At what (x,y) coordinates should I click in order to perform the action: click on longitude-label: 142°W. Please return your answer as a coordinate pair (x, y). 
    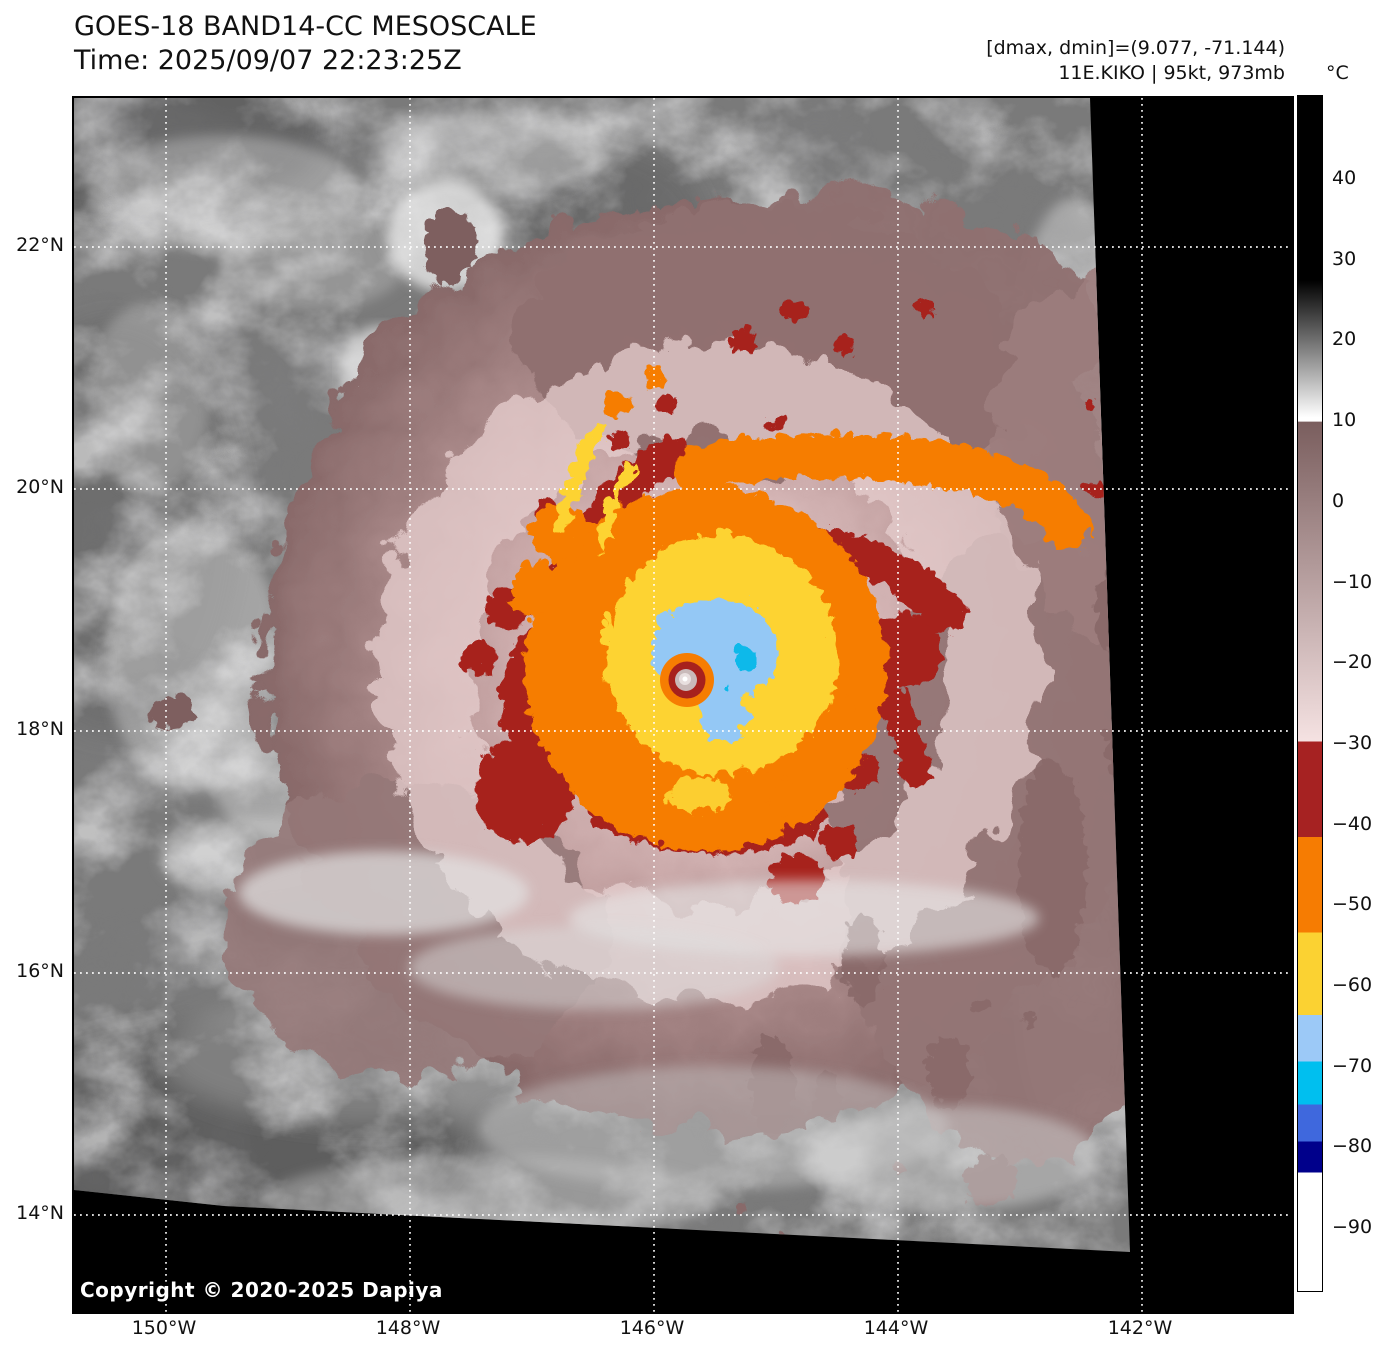
    Looking at the image, I should click on (1140, 1328).